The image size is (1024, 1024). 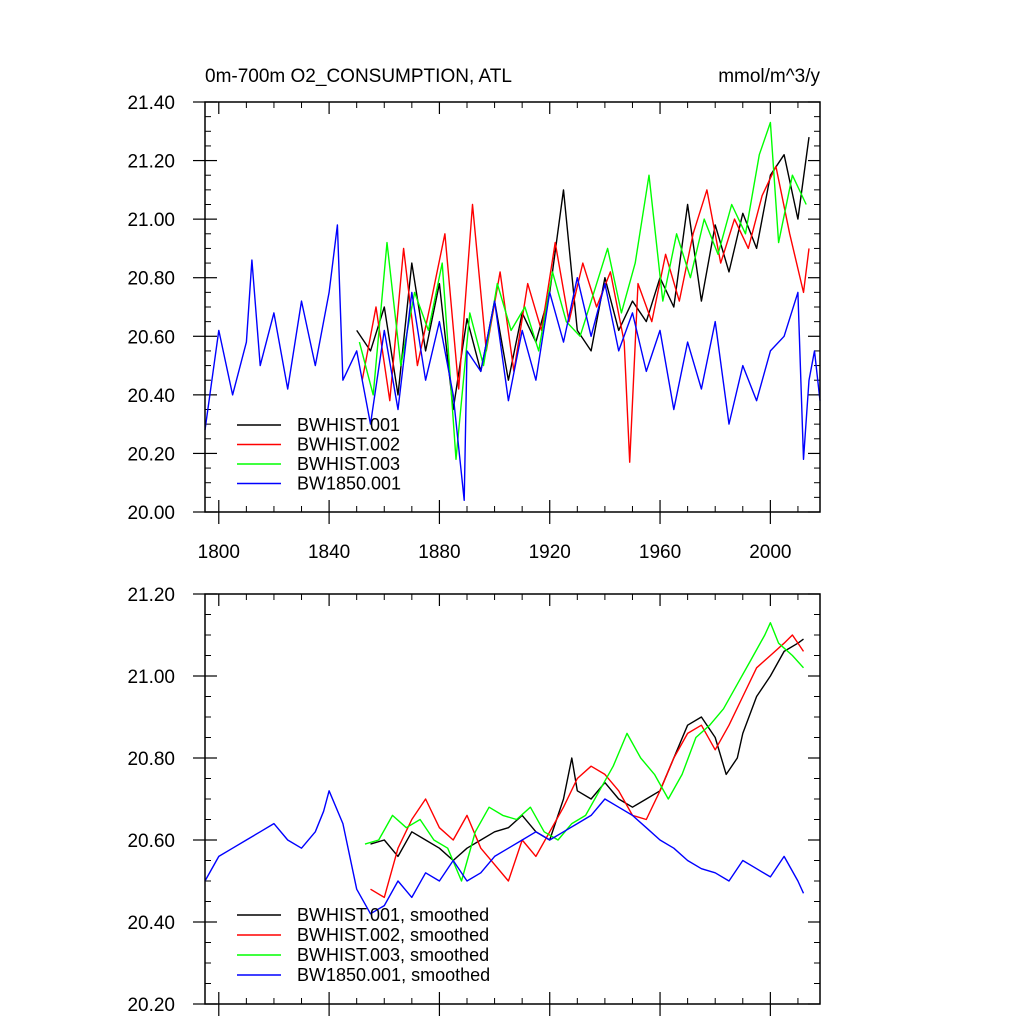 I want to click on x-tick-label: 1960, so click(x=660, y=552).